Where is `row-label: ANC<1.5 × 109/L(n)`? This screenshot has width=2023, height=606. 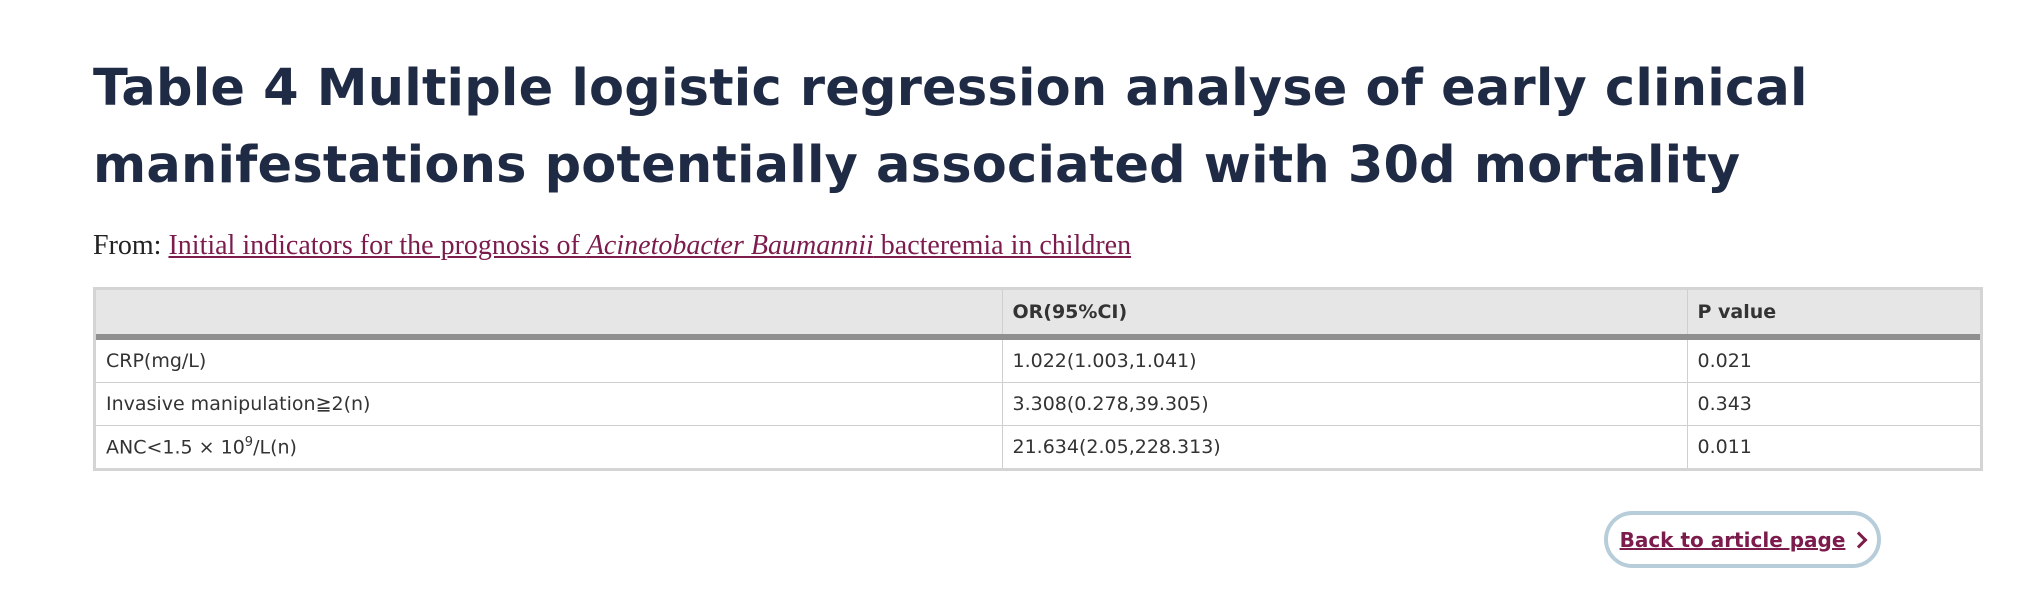
row-label: ANC<1.5 × 109/L(n) is located at coordinates (549, 446).